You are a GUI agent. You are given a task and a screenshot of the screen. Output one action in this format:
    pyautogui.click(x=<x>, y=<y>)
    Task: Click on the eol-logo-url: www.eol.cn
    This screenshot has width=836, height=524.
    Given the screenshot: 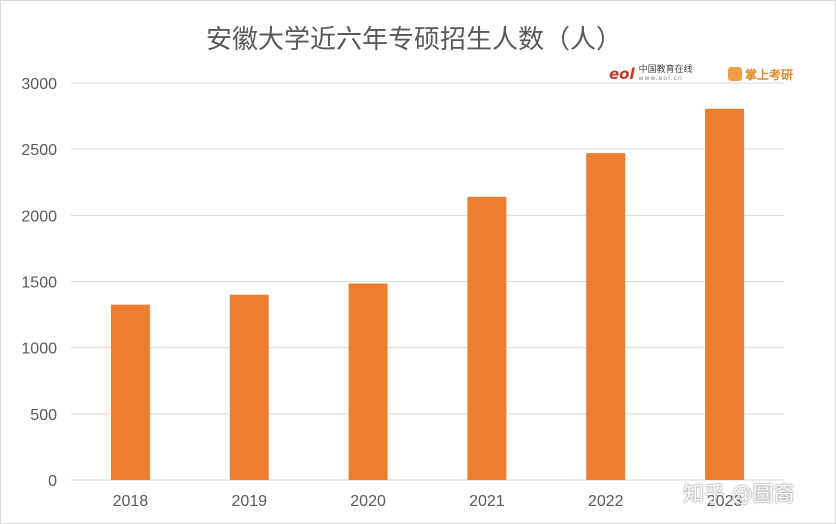 What is the action you would take?
    pyautogui.click(x=660, y=78)
    